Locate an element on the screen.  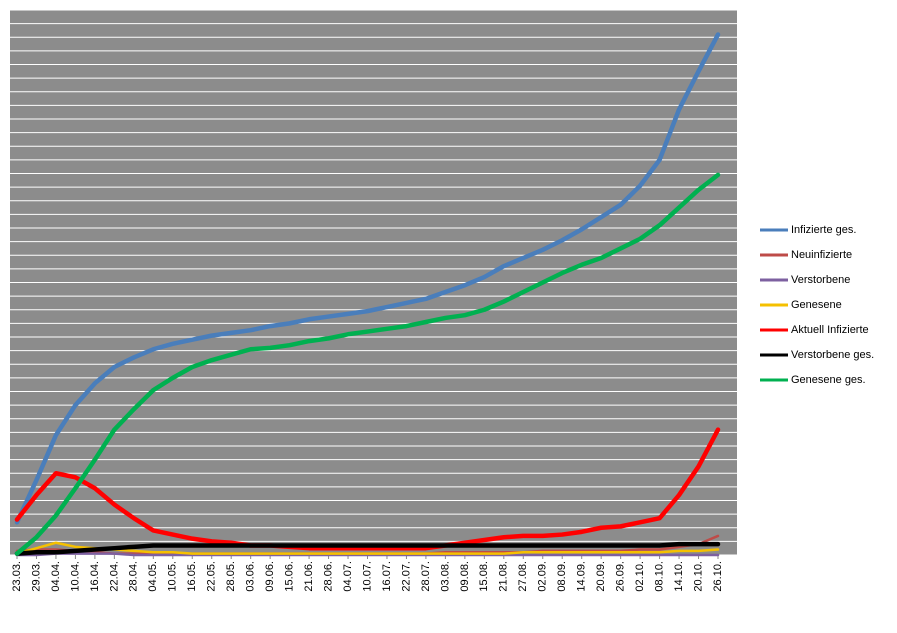
legend-label: Aktuell Infizierte is located at coordinates (830, 330).